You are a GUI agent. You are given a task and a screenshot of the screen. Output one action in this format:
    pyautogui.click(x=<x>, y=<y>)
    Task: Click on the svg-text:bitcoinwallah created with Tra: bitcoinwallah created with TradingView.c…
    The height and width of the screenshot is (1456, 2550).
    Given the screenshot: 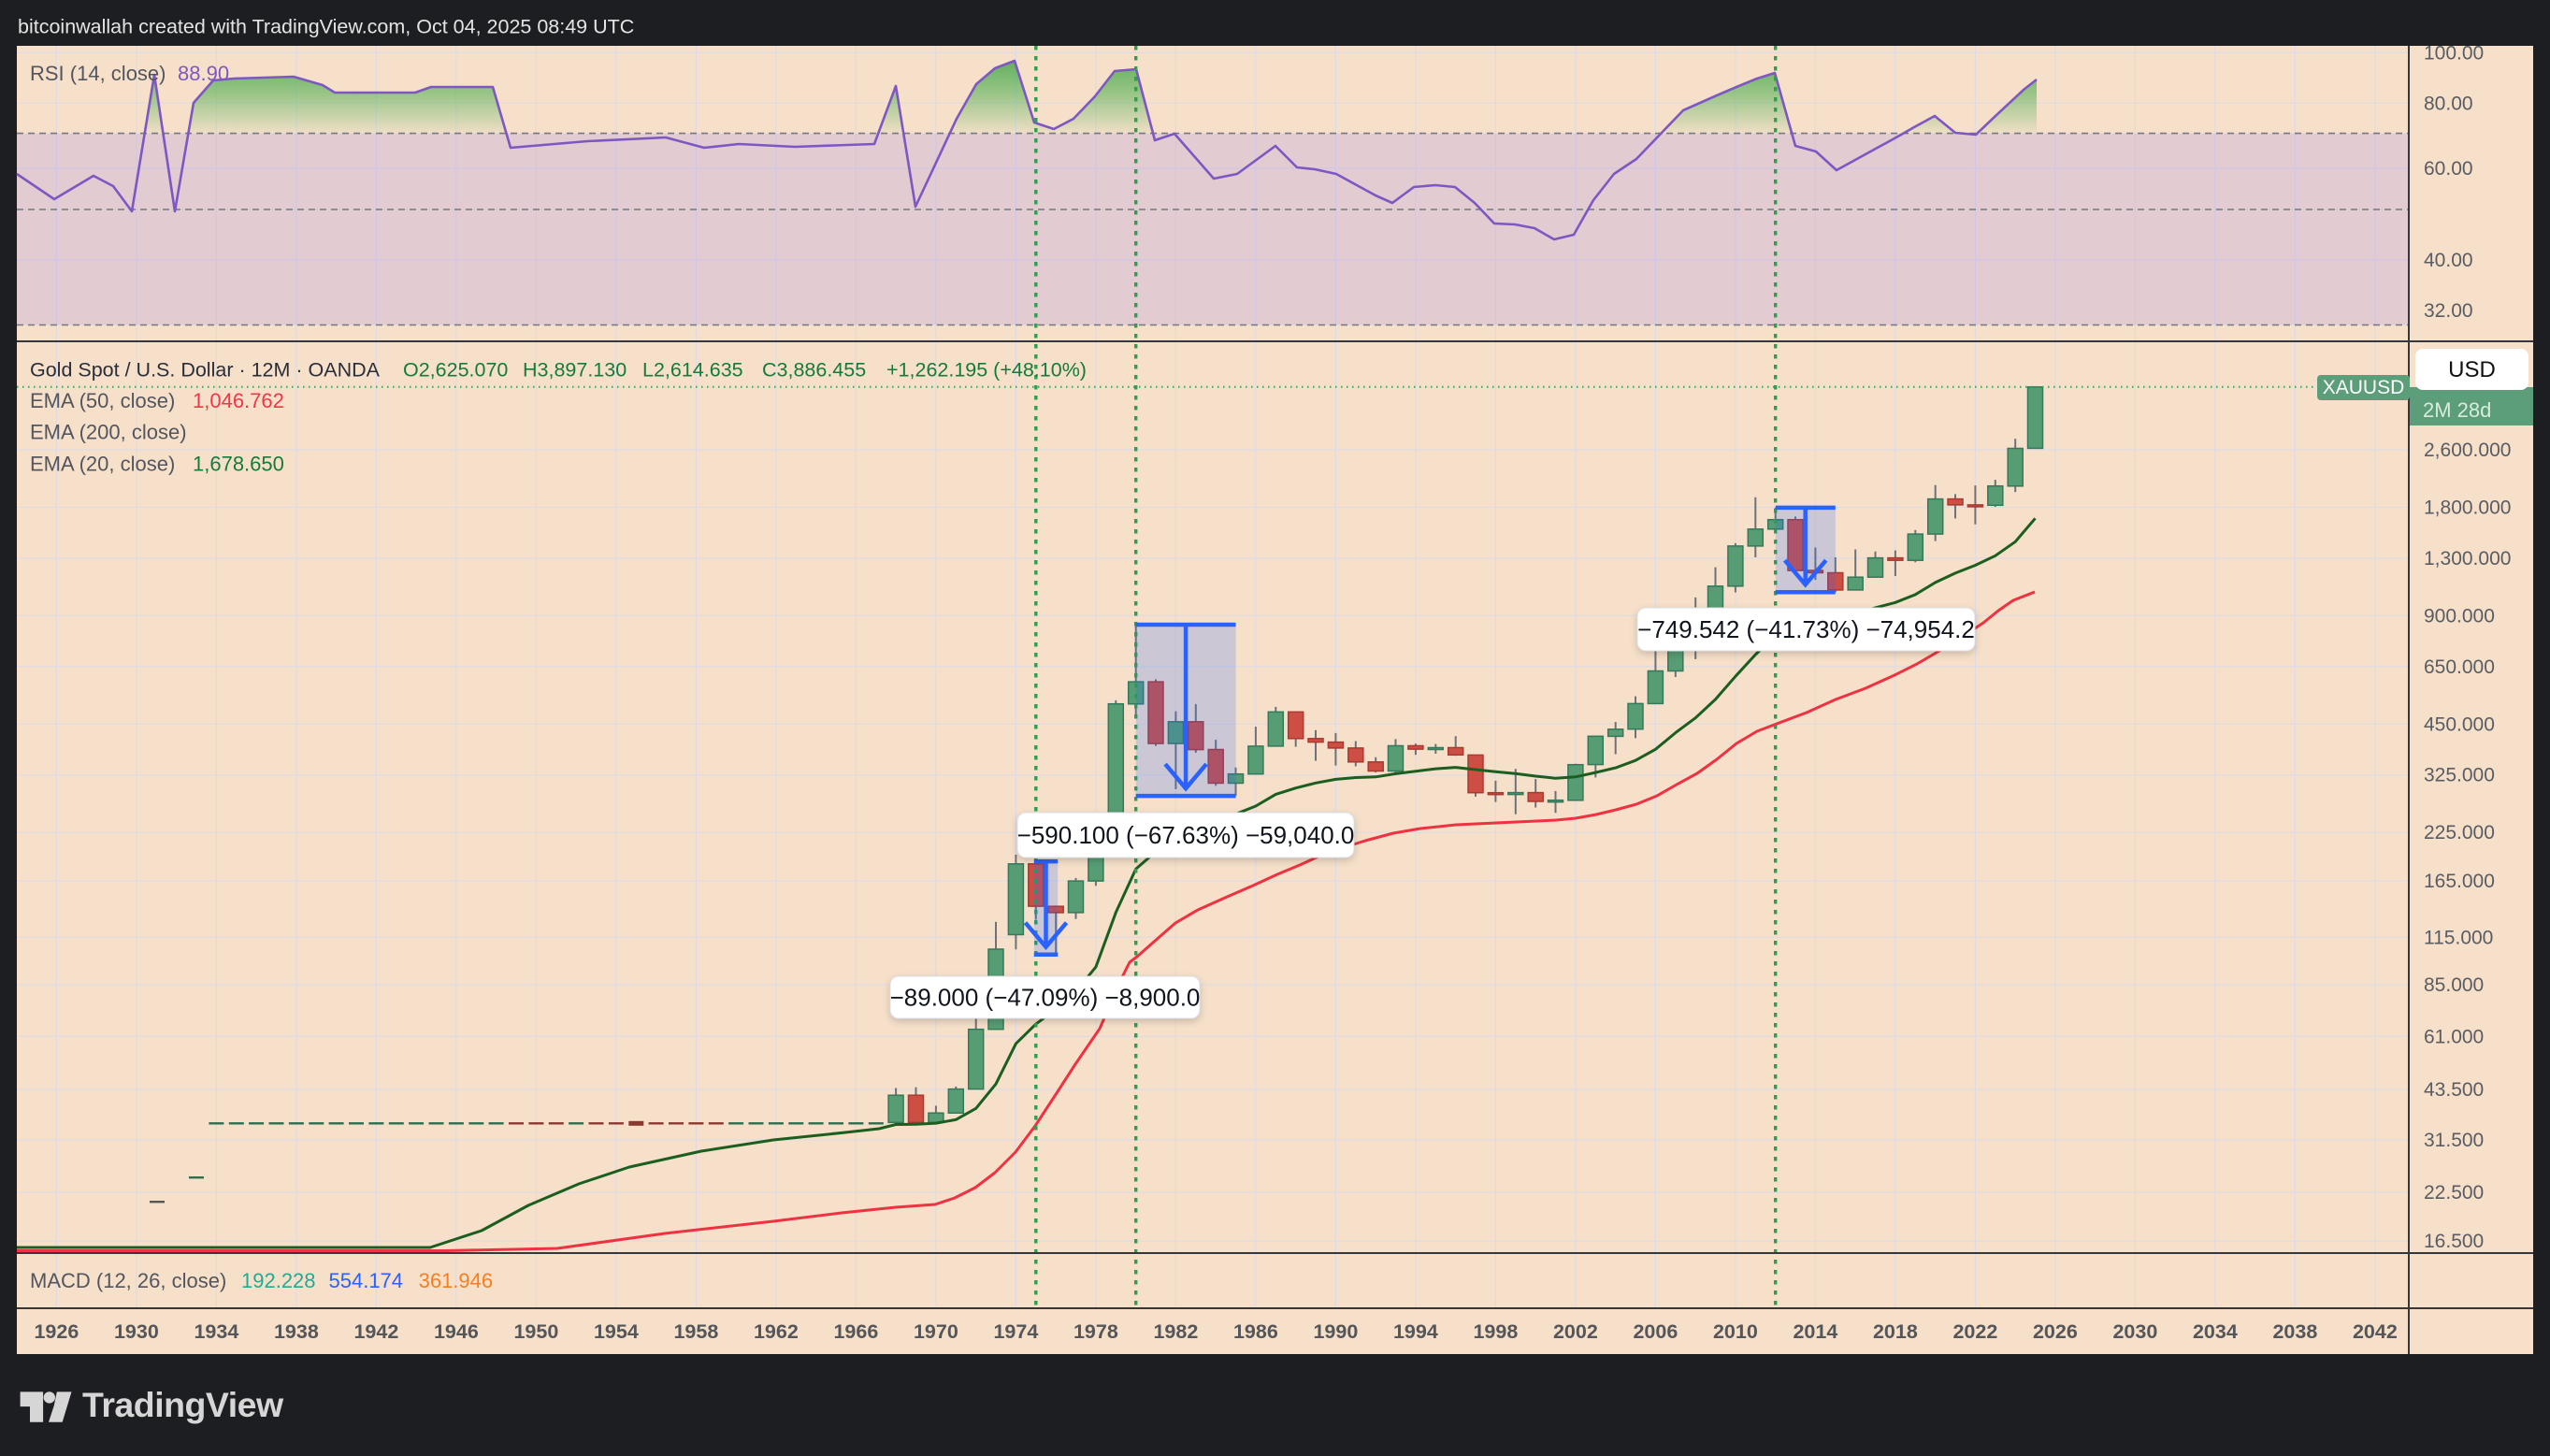 What is the action you would take?
    pyautogui.click(x=326, y=27)
    